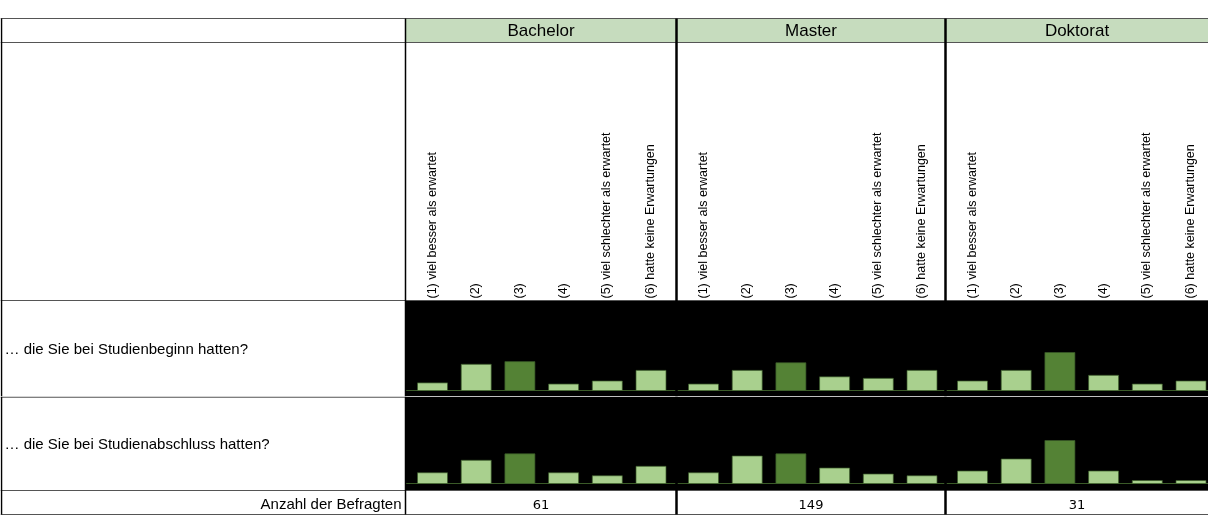 The width and height of the screenshot is (1208, 515). What do you see at coordinates (1077, 30) in the screenshot?
I see `text: Doktorat` at bounding box center [1077, 30].